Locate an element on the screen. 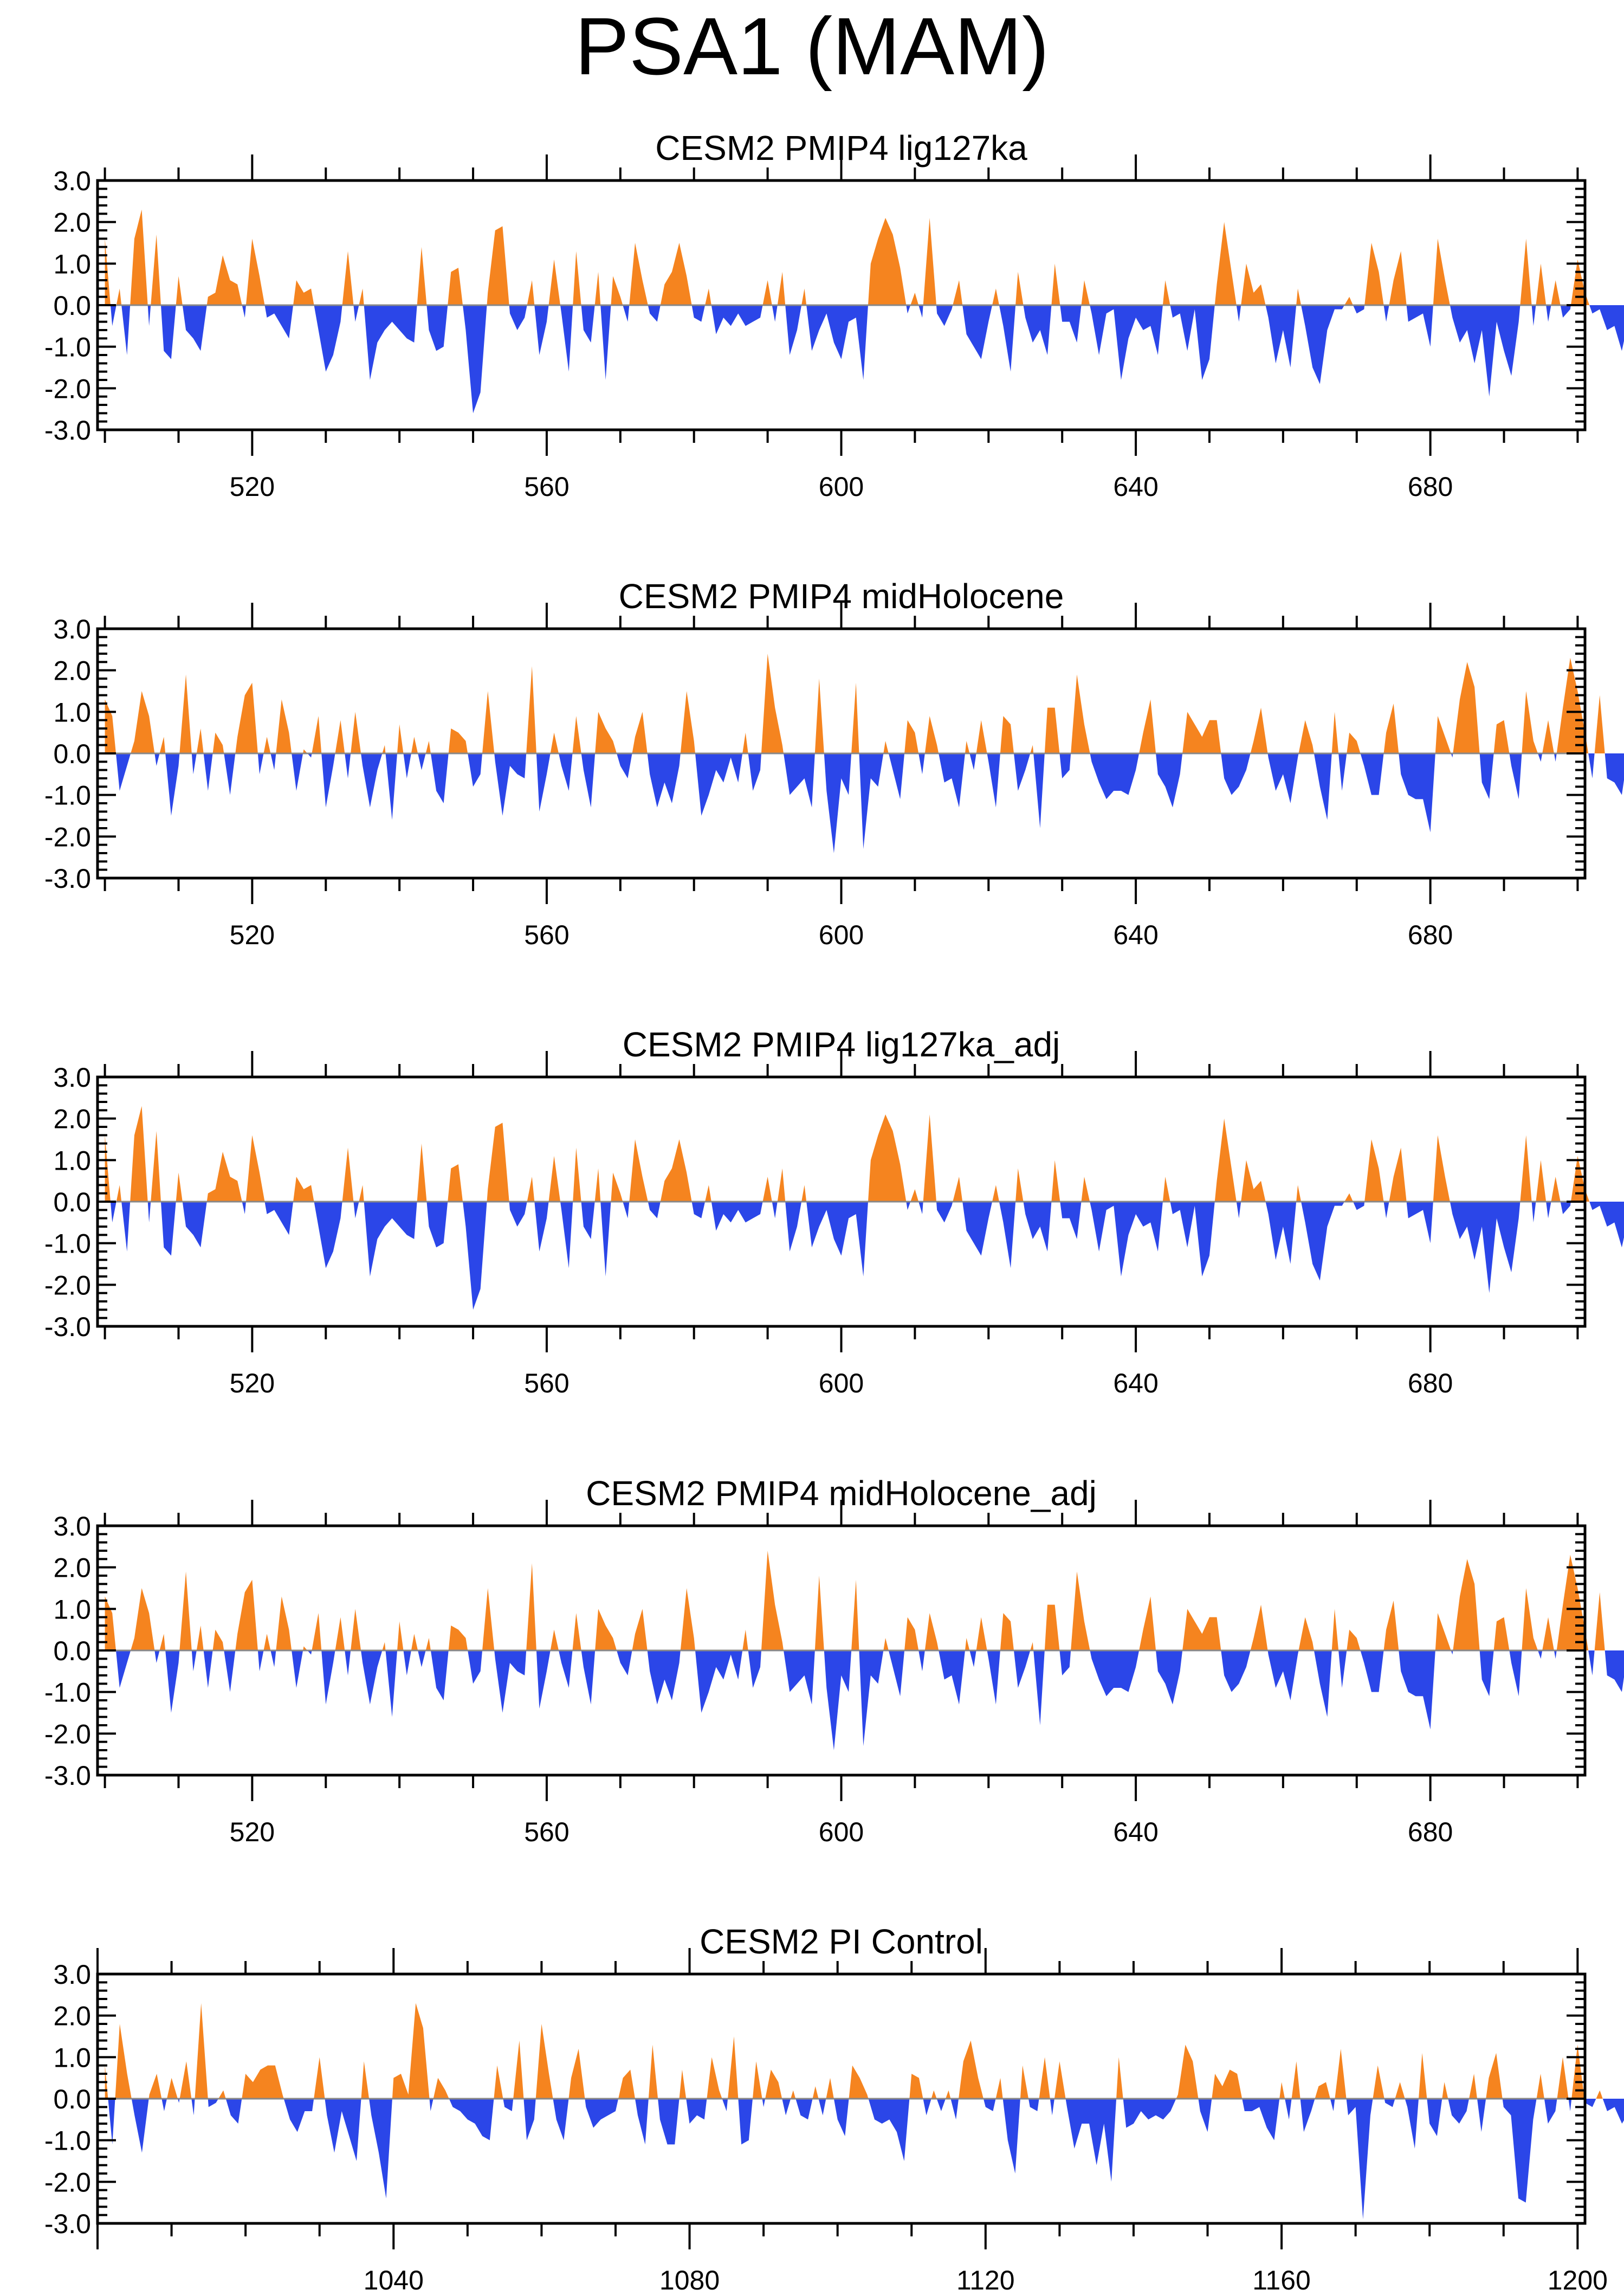 This screenshot has height=2296, width=1624. x-tick-label: 1040 is located at coordinates (394, 2280).